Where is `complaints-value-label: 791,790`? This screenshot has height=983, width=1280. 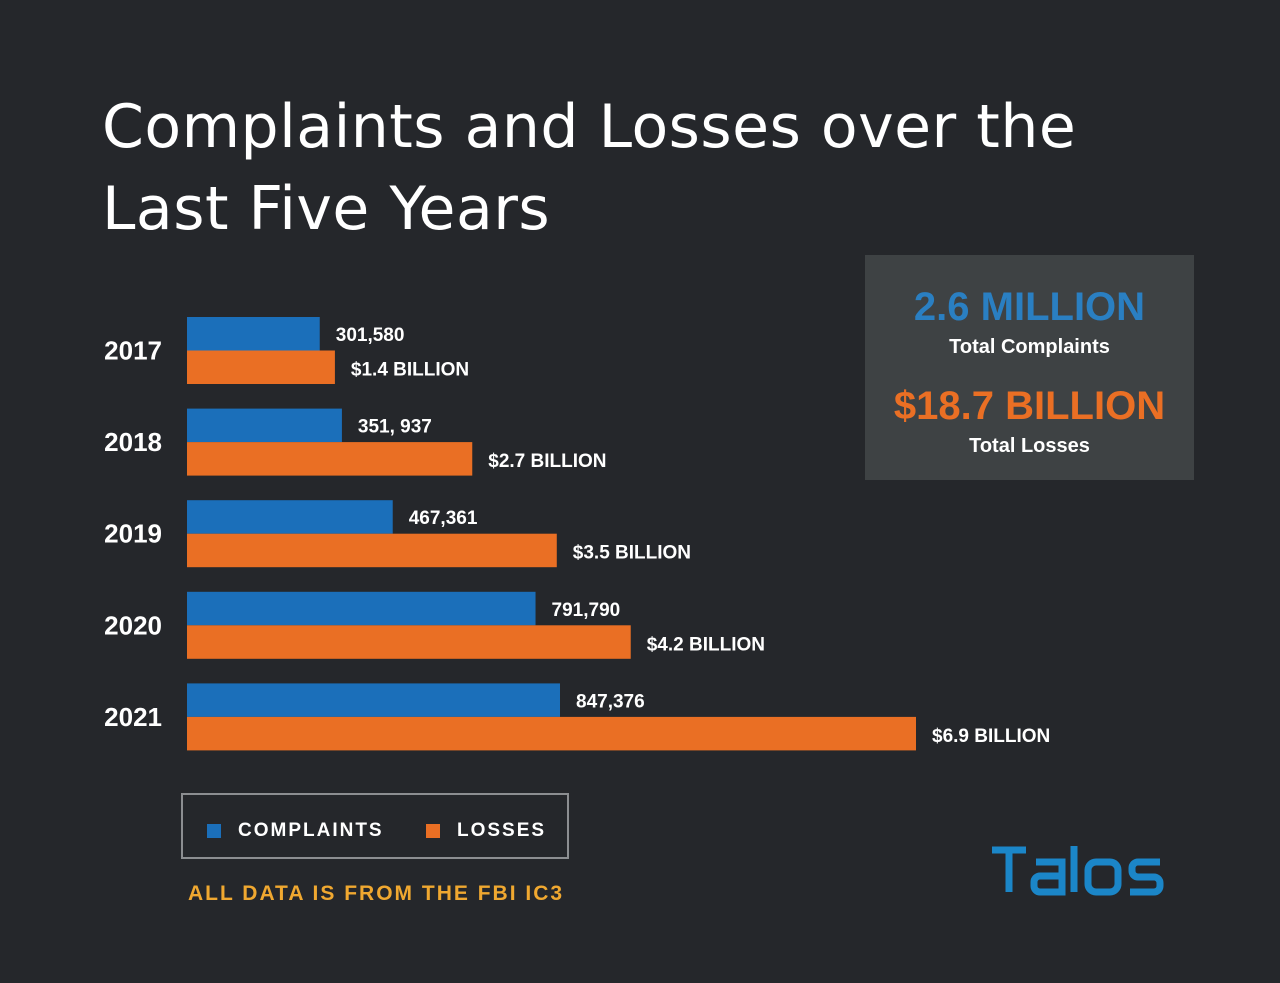 complaints-value-label: 791,790 is located at coordinates (586, 610).